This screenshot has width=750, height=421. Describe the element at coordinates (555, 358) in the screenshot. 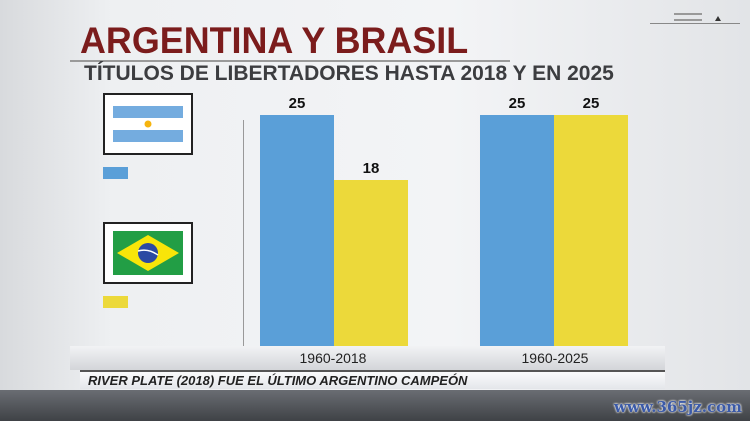

I see `category-label: 1960-2025` at that location.